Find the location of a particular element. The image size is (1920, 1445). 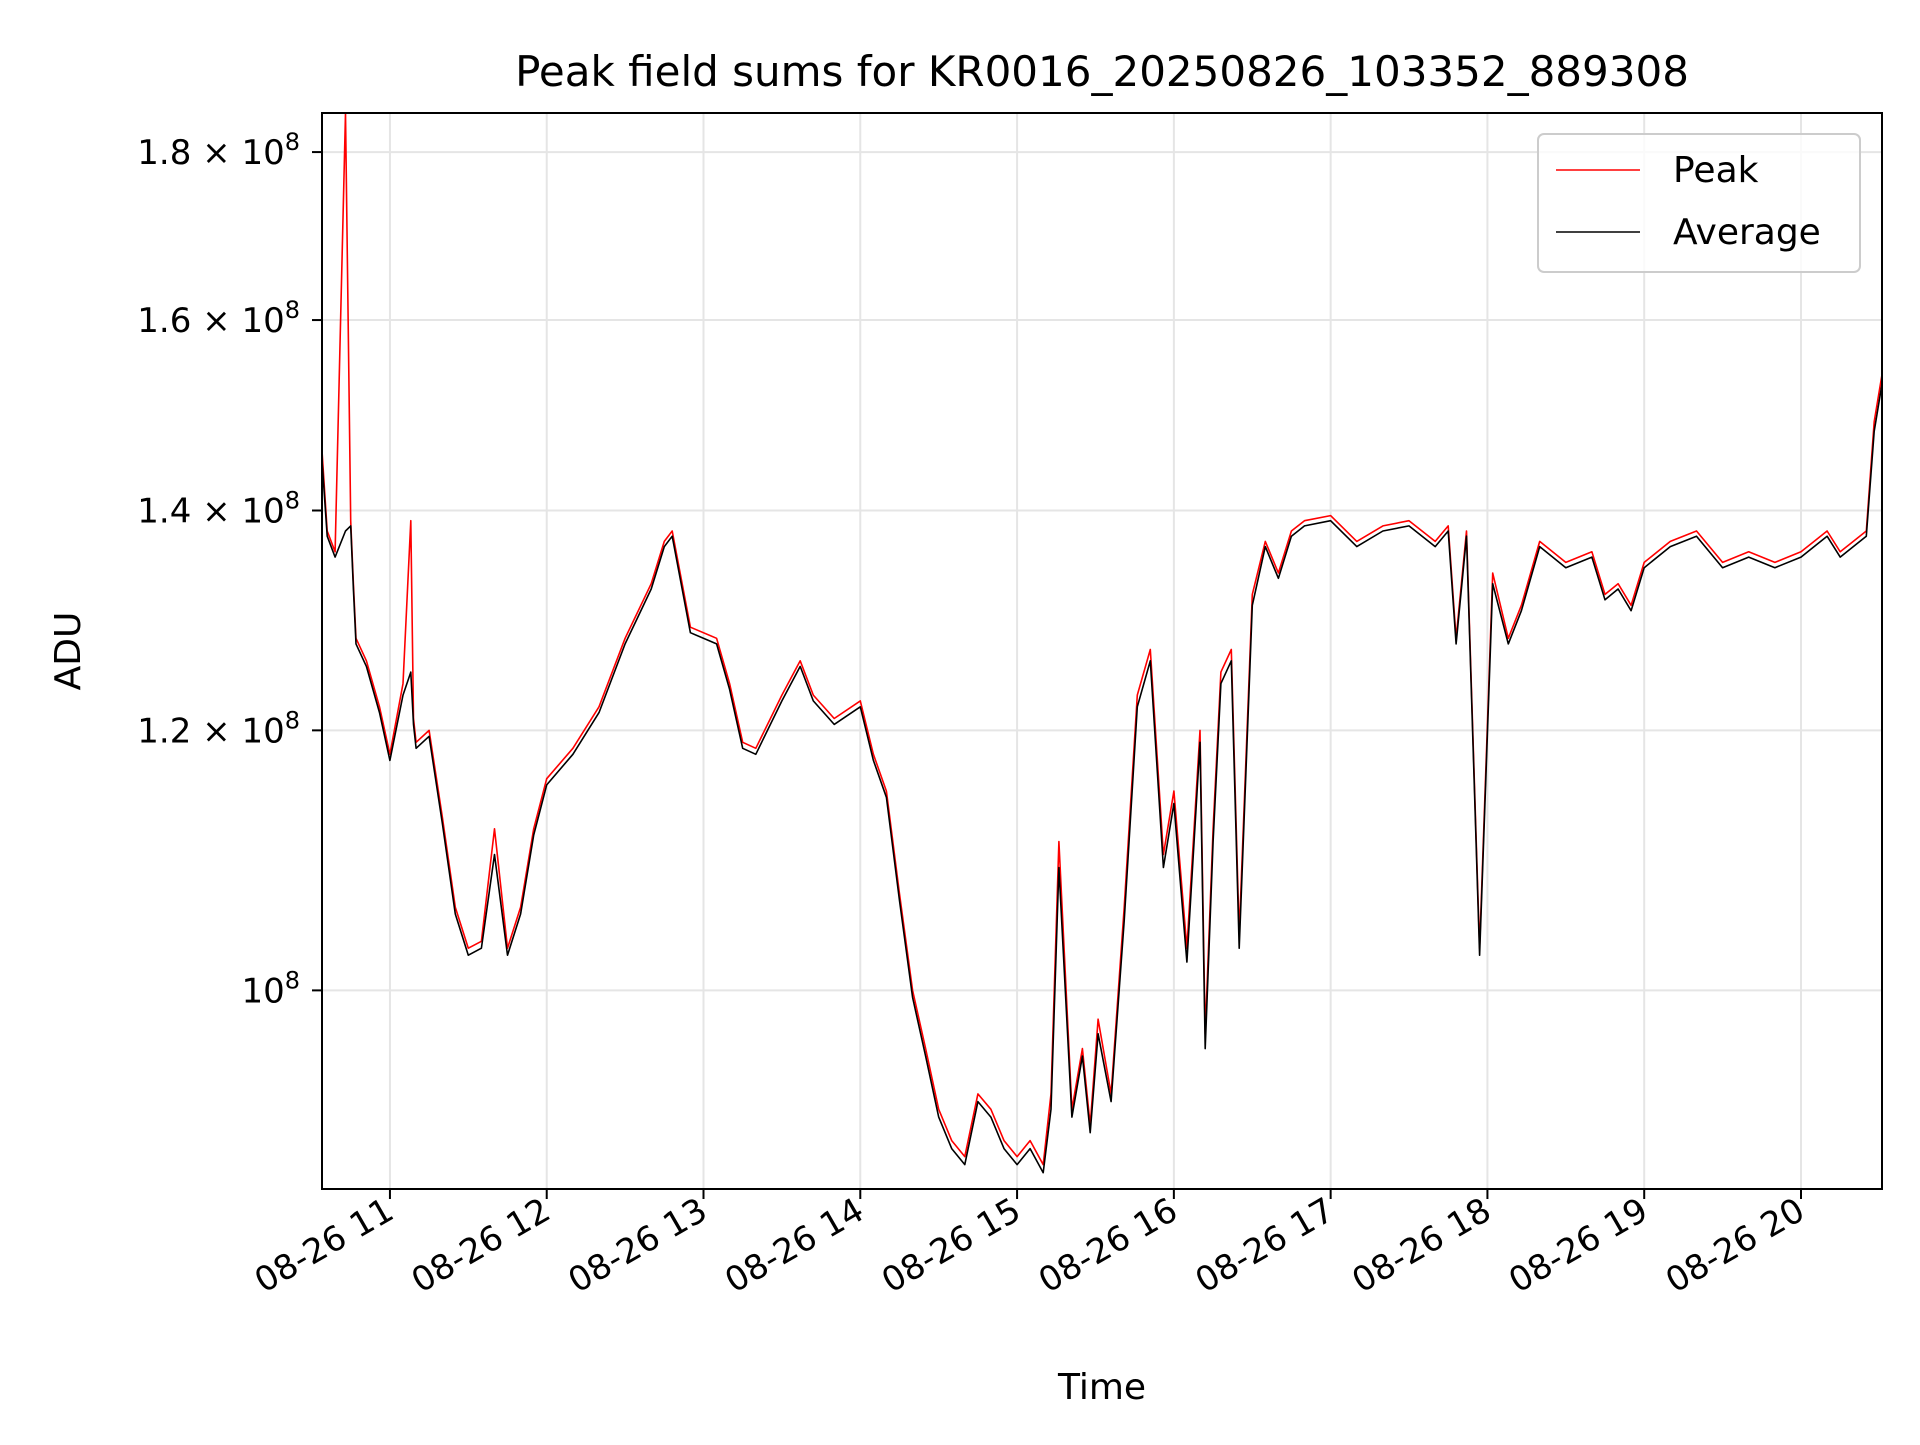

y-tick-label-base: 1.4 × 10 is located at coordinates (210, 512).